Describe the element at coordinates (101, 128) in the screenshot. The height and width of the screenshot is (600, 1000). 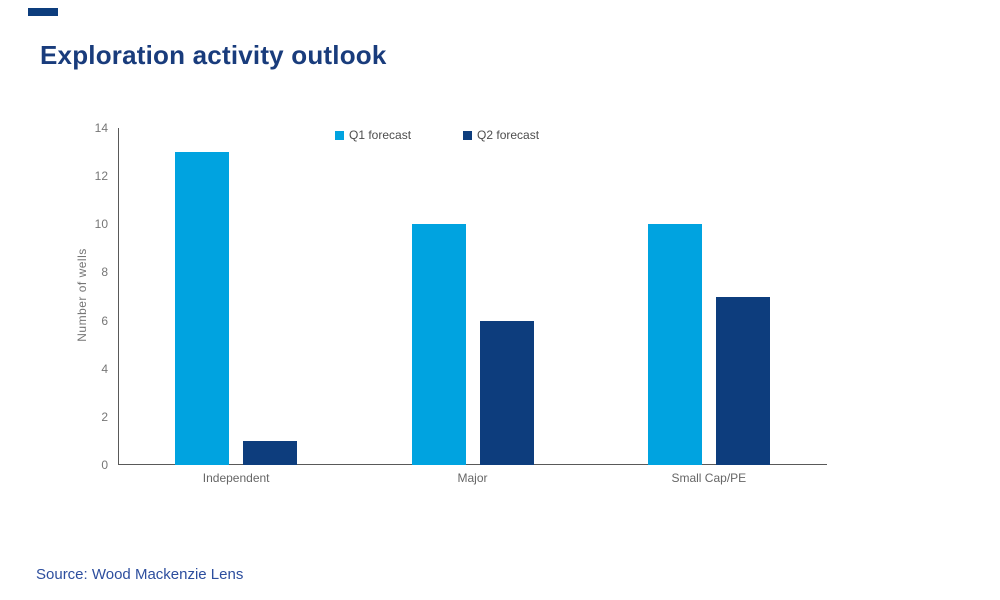
I see `y-tick-label: 14` at that location.